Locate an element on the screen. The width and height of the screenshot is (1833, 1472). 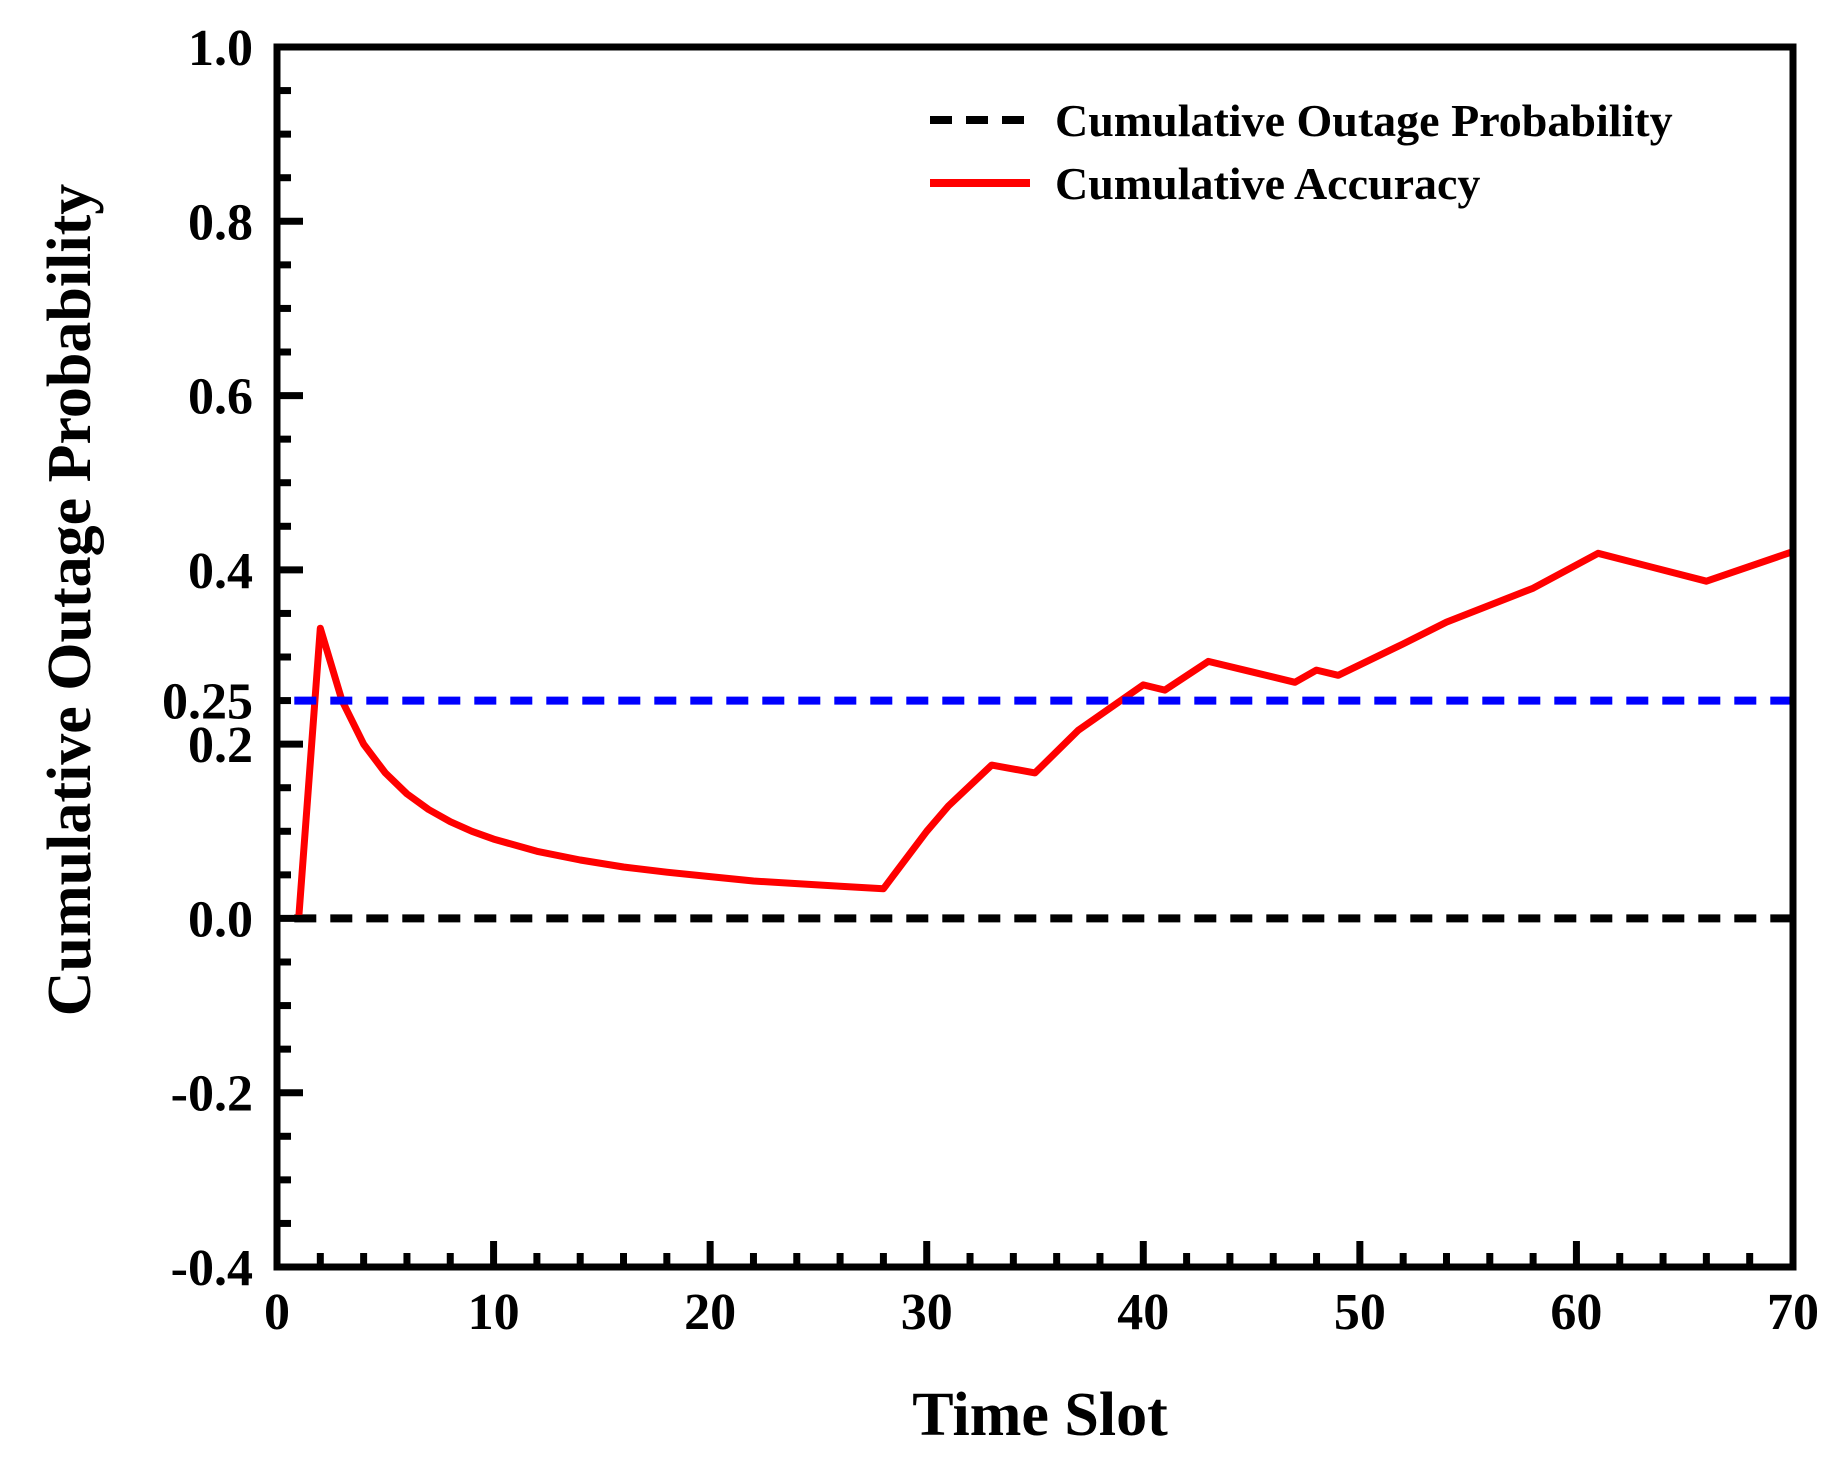
y-tick-label: 0.8 is located at coordinates (220, 222).